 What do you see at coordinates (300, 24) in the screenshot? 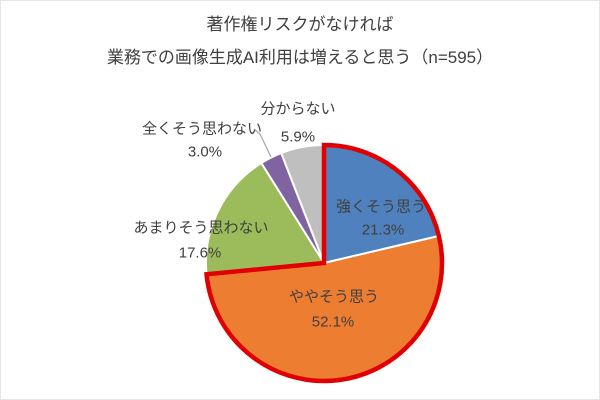
I see `chart-title-line1: 著作権リスクがなければ` at bounding box center [300, 24].